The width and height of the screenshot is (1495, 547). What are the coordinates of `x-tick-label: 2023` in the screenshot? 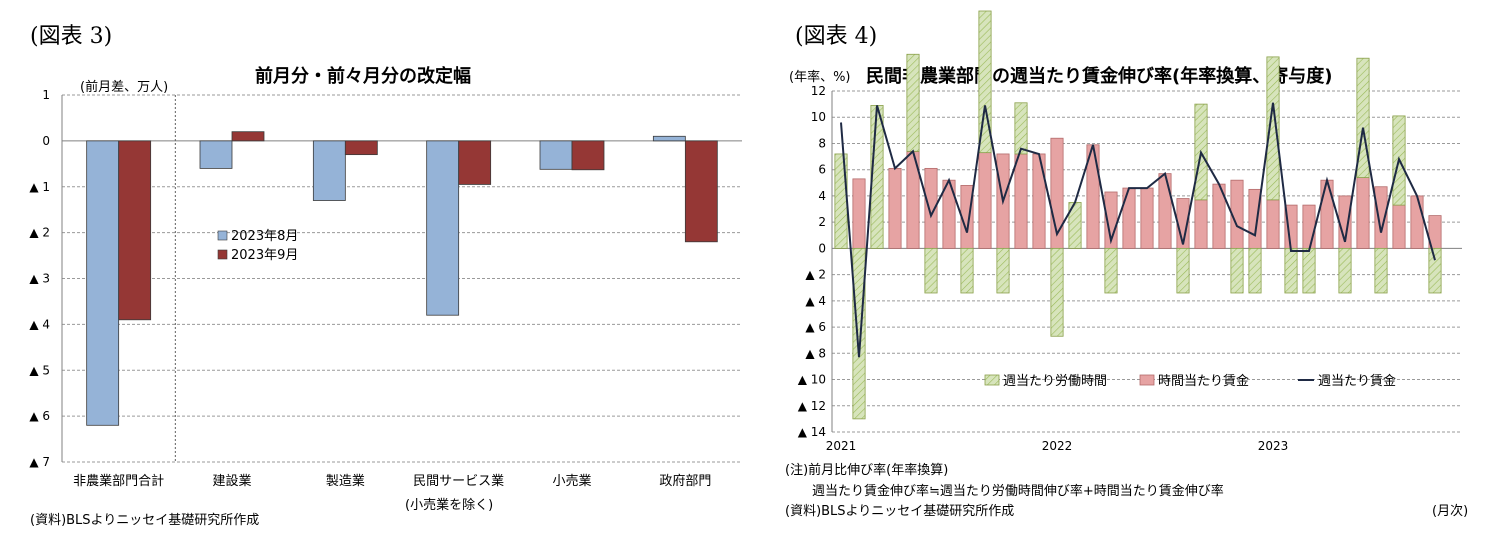 It's located at (1273, 446).